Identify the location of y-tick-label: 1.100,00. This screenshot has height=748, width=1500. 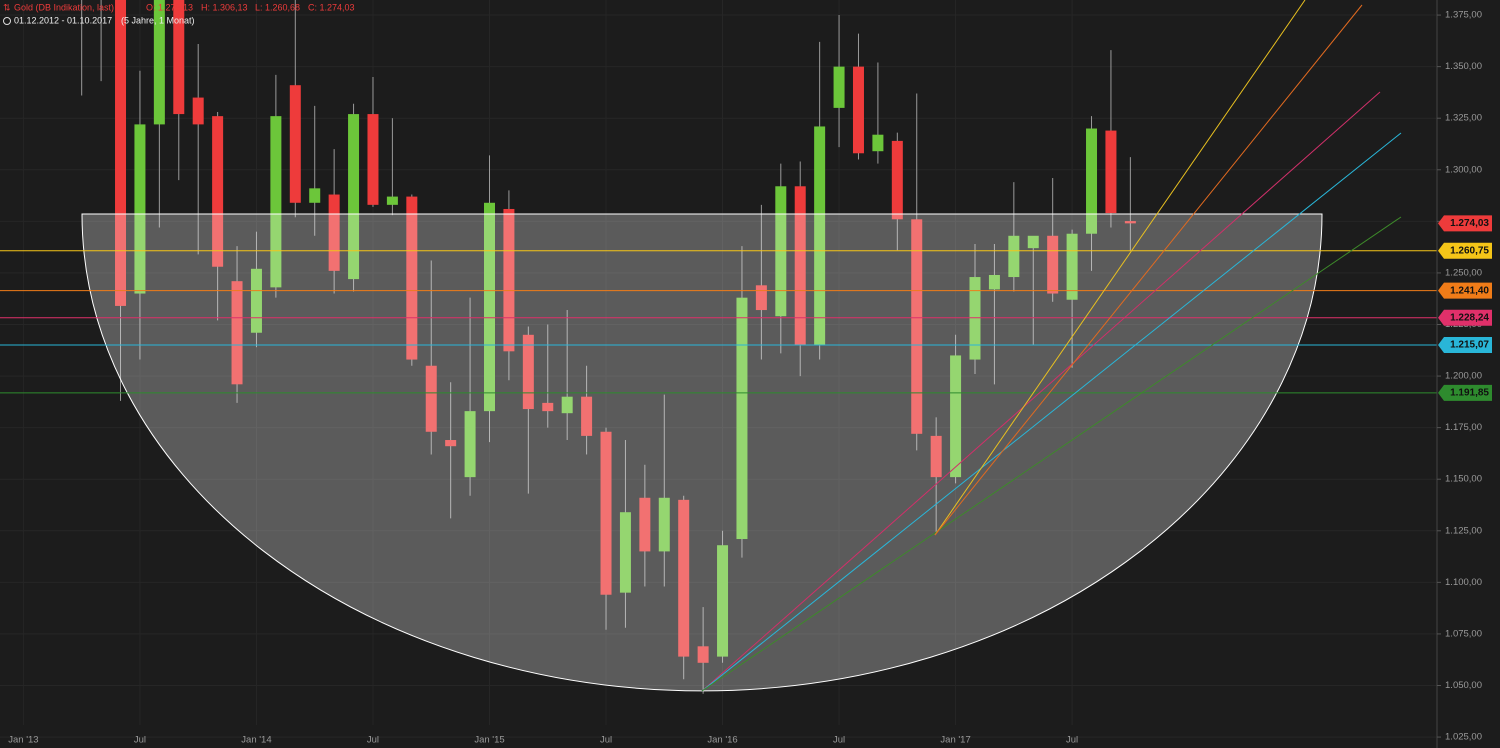
(1463, 582).